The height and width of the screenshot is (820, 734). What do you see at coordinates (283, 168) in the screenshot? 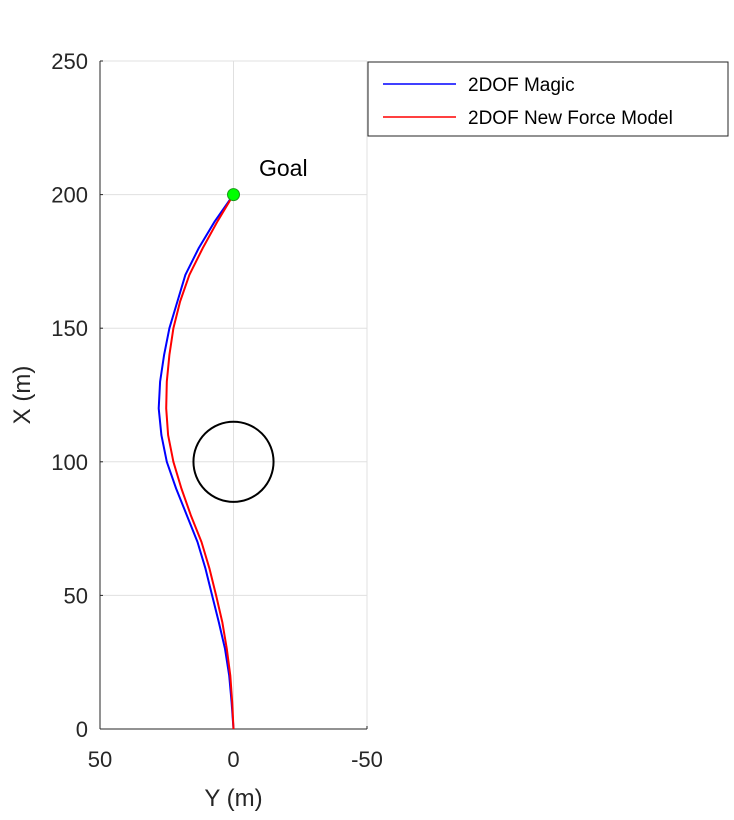
I see `goal-label: Goal` at bounding box center [283, 168].